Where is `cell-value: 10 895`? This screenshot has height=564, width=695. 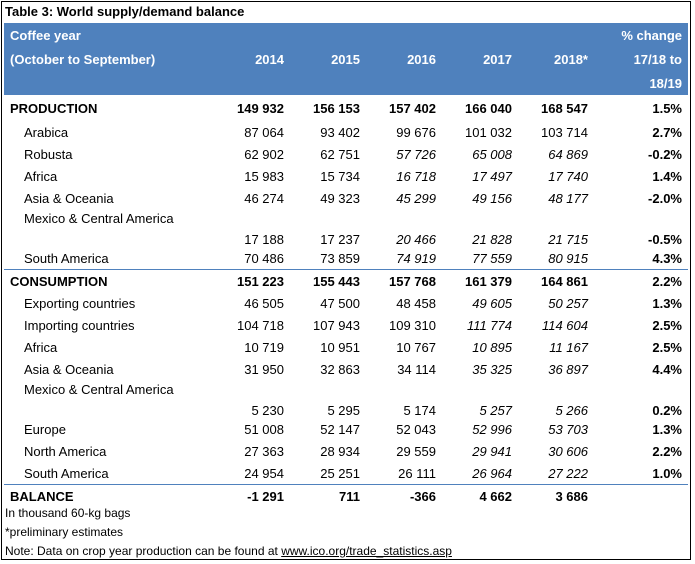 cell-value: 10 895 is located at coordinates (492, 347).